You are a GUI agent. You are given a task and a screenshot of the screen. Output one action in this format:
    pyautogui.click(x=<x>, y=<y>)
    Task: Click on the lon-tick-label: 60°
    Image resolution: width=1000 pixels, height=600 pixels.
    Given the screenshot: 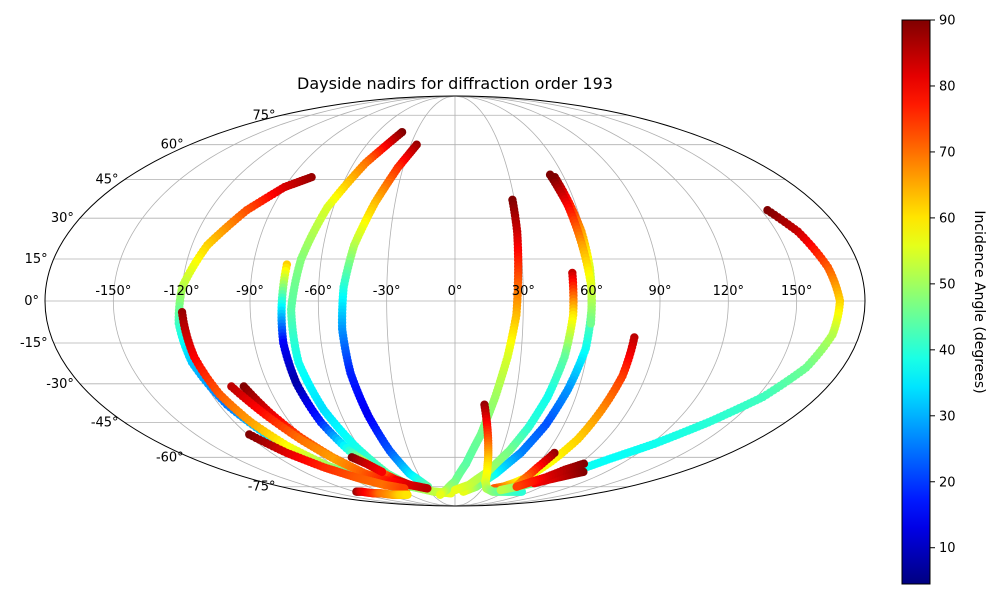 What is the action you would take?
    pyautogui.click(x=591, y=291)
    